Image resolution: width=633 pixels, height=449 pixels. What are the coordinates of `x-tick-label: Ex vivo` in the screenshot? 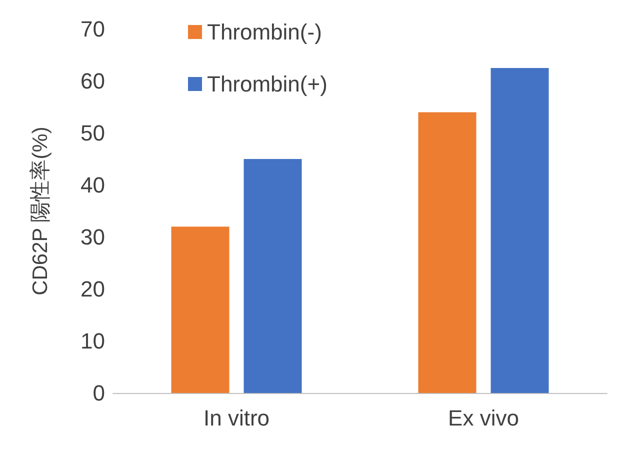 It's located at (483, 418).